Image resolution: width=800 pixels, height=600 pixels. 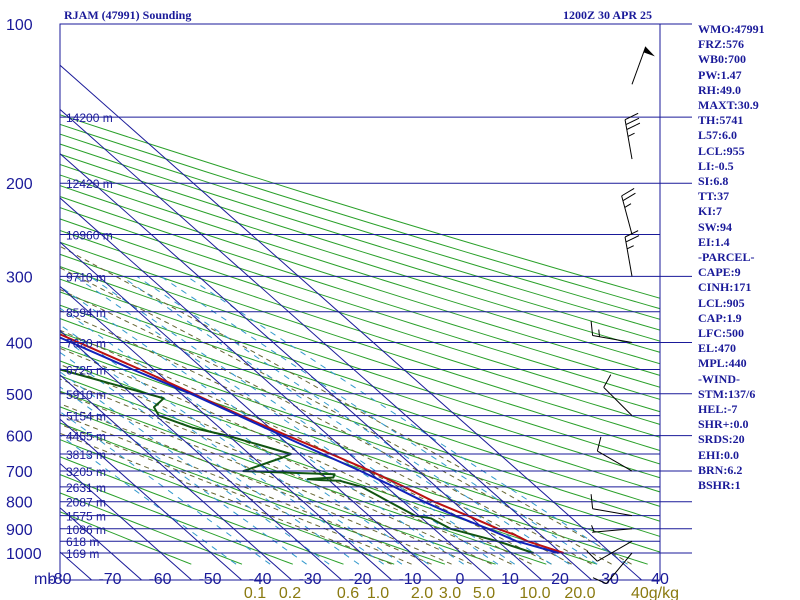 I want to click on station-title: RJAM (47991) Sounding, so click(x=128, y=15).